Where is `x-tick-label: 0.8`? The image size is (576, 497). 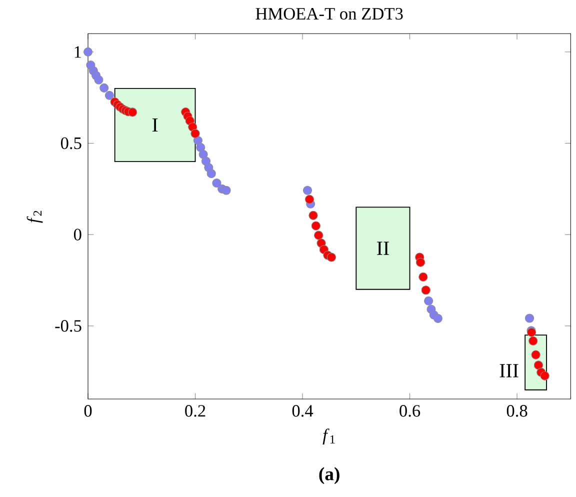 x-tick-label: 0.8 is located at coordinates (517, 411).